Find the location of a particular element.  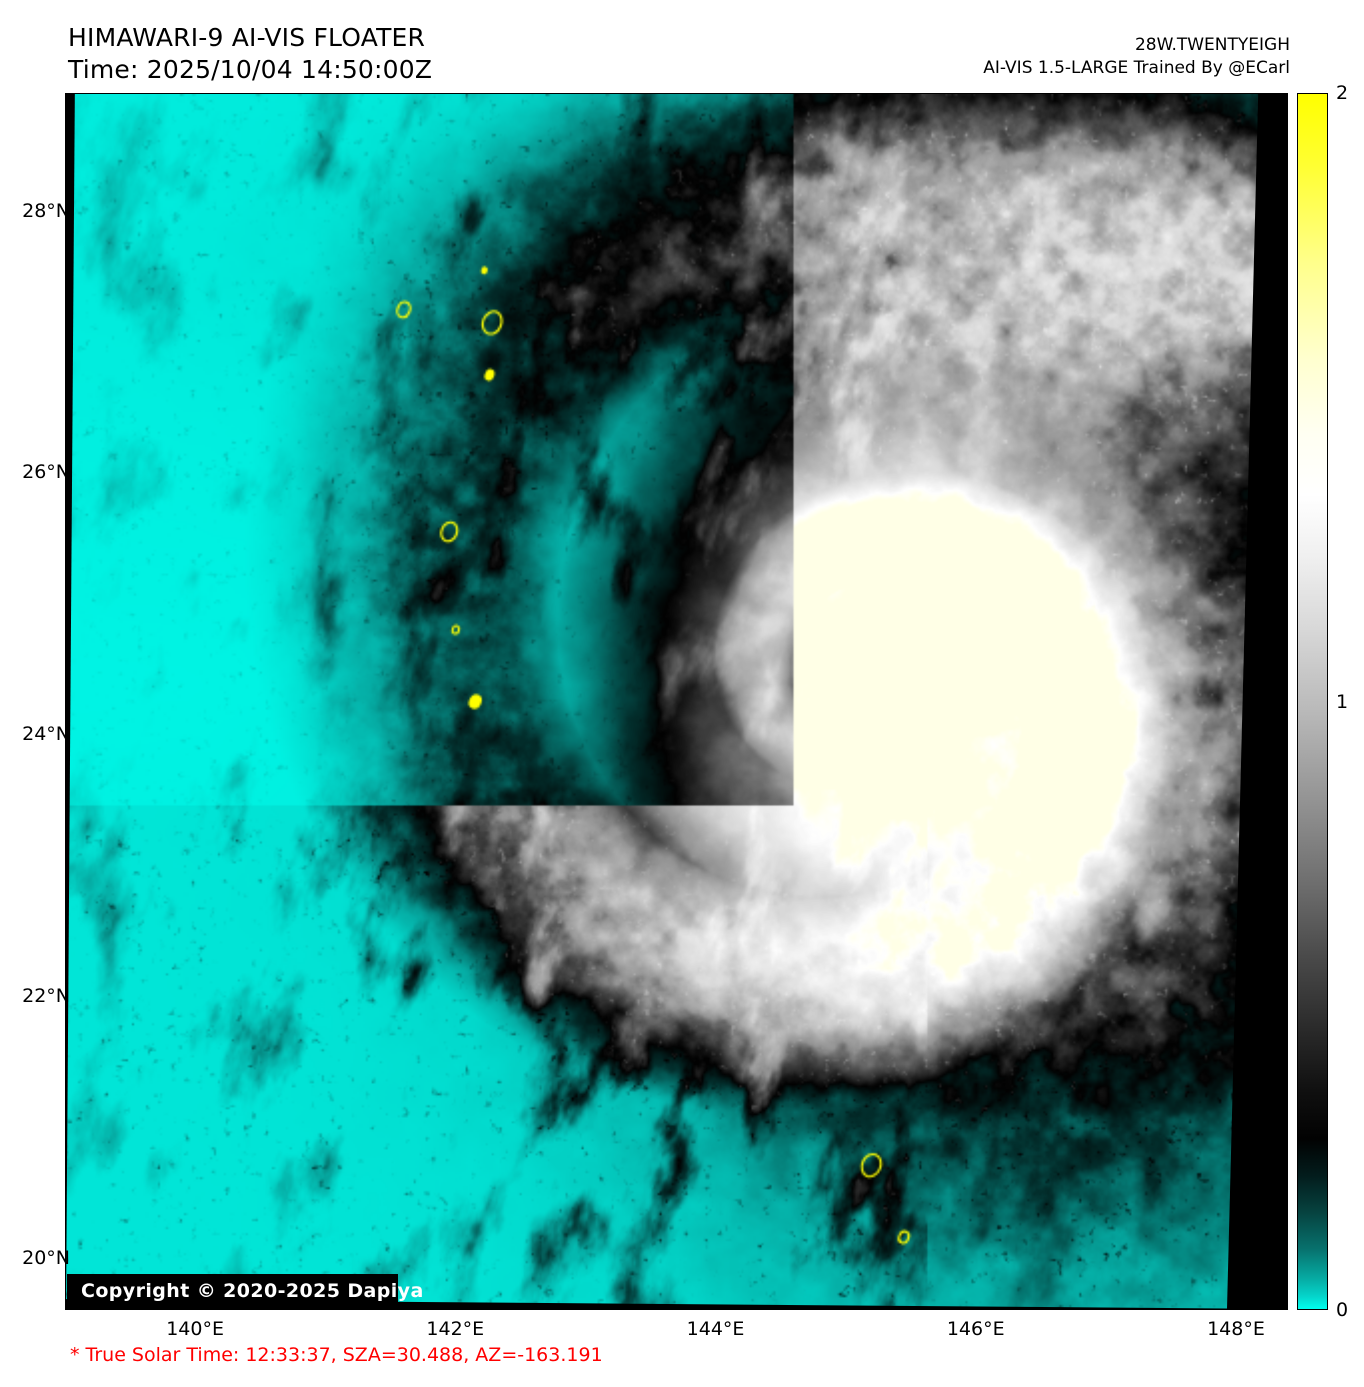

colorbar-tick-1: 1 is located at coordinates (1342, 701).